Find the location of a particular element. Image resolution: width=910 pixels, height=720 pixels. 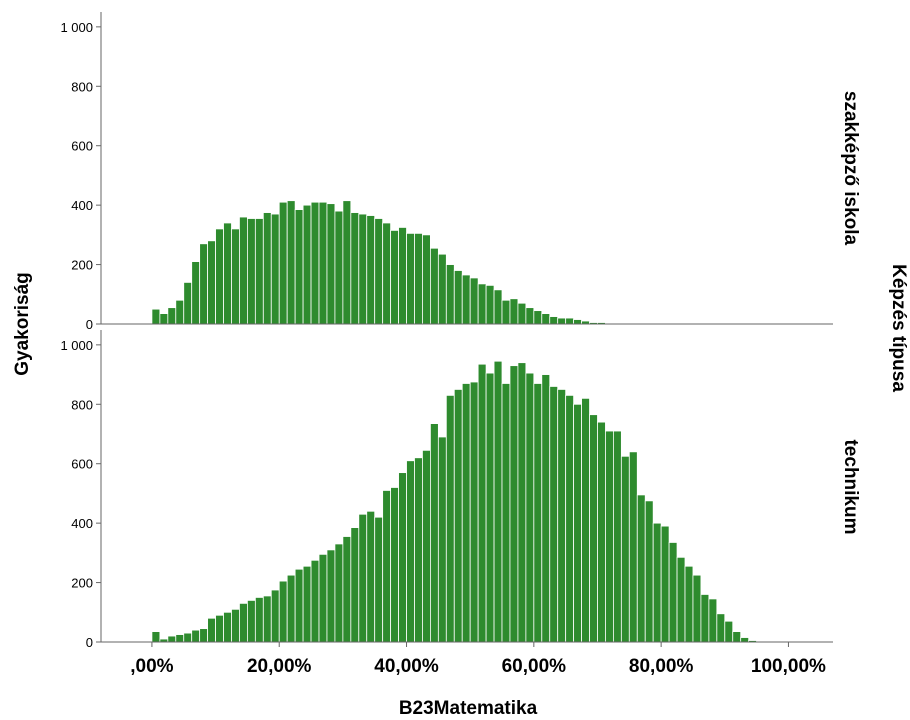

x-tick-label: 60,00% is located at coordinates (534, 666).